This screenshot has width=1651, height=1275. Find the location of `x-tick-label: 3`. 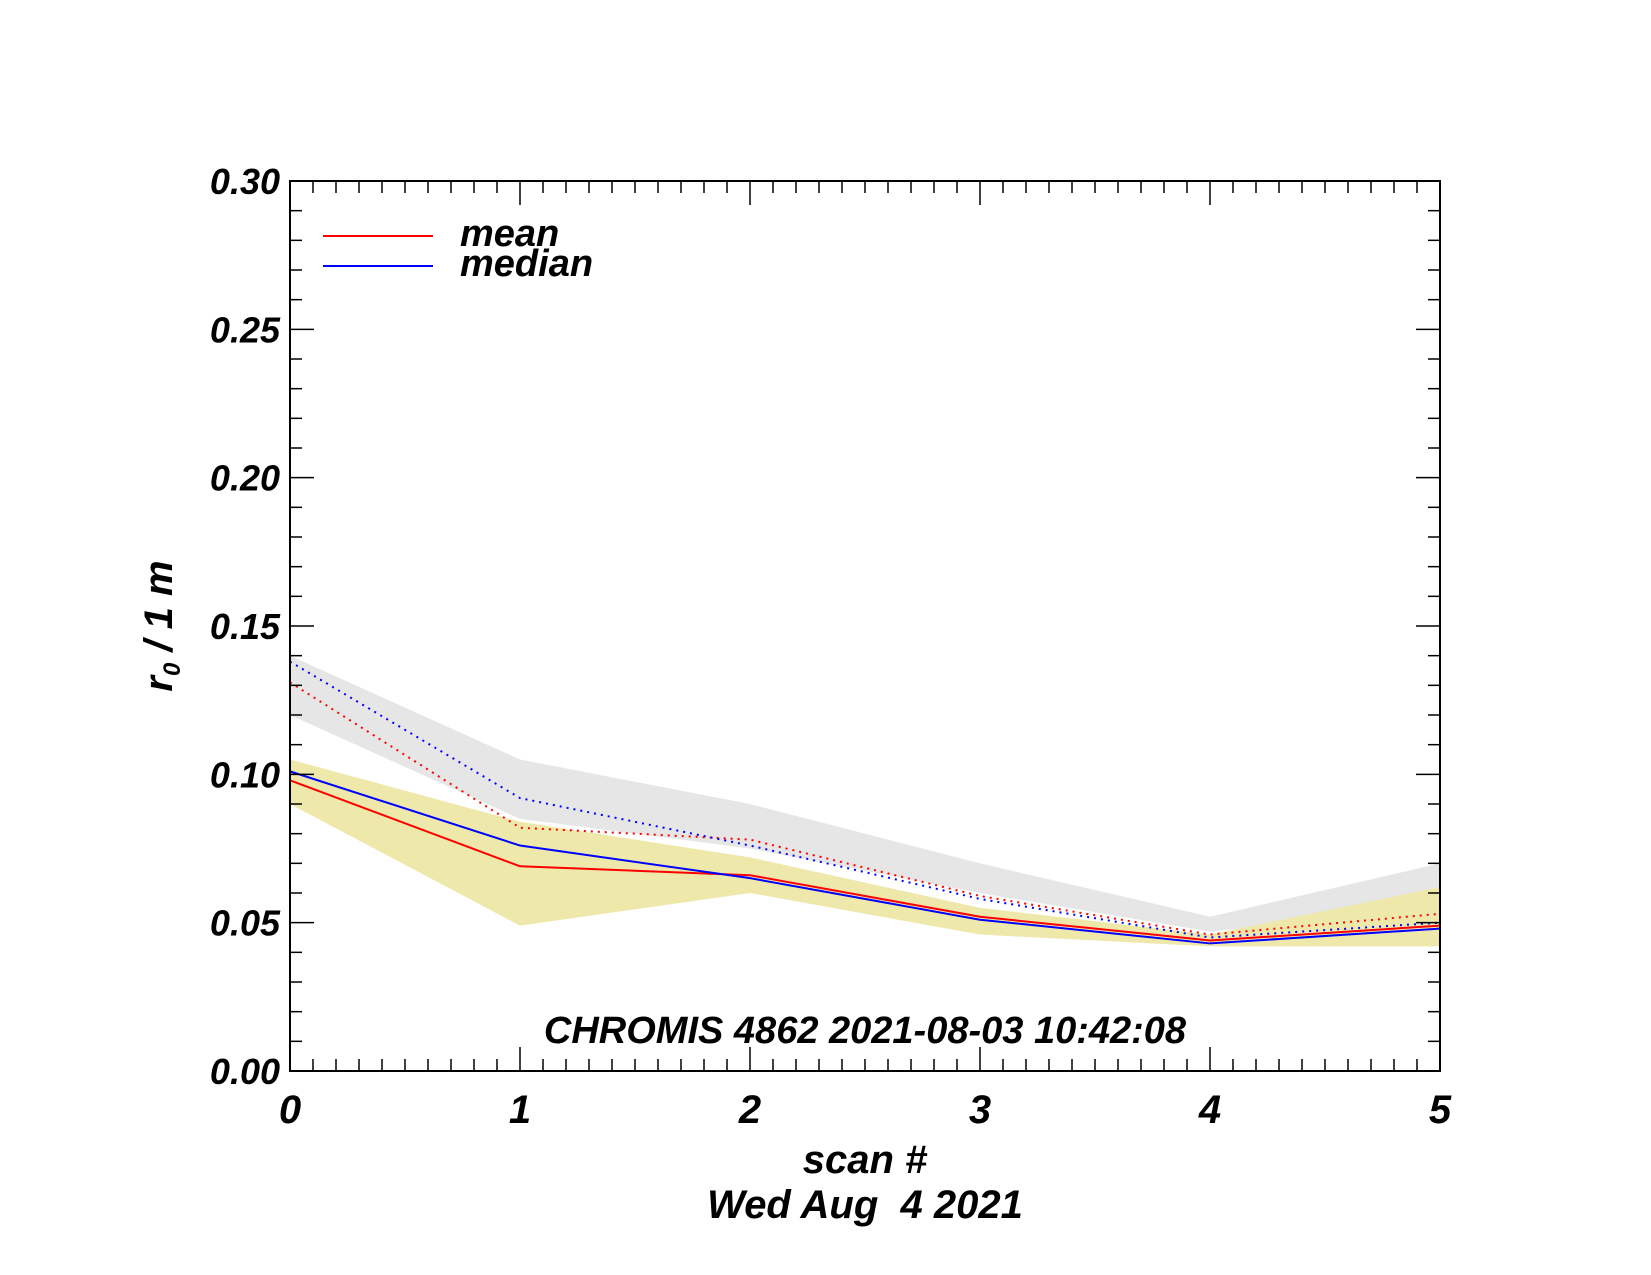

x-tick-label: 3 is located at coordinates (980, 1110).